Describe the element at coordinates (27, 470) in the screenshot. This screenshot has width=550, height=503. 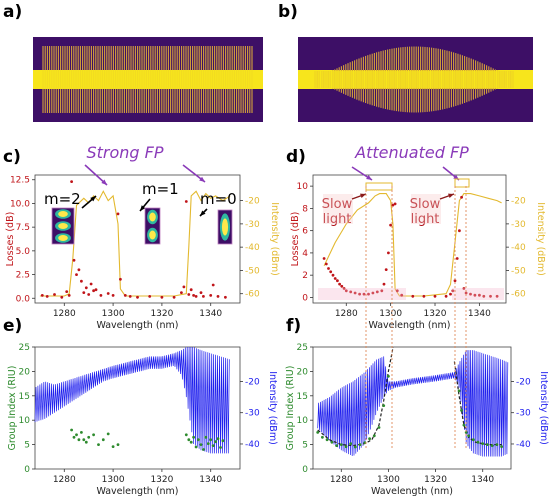
I see `ytick-label-e-0: 0` at that location.